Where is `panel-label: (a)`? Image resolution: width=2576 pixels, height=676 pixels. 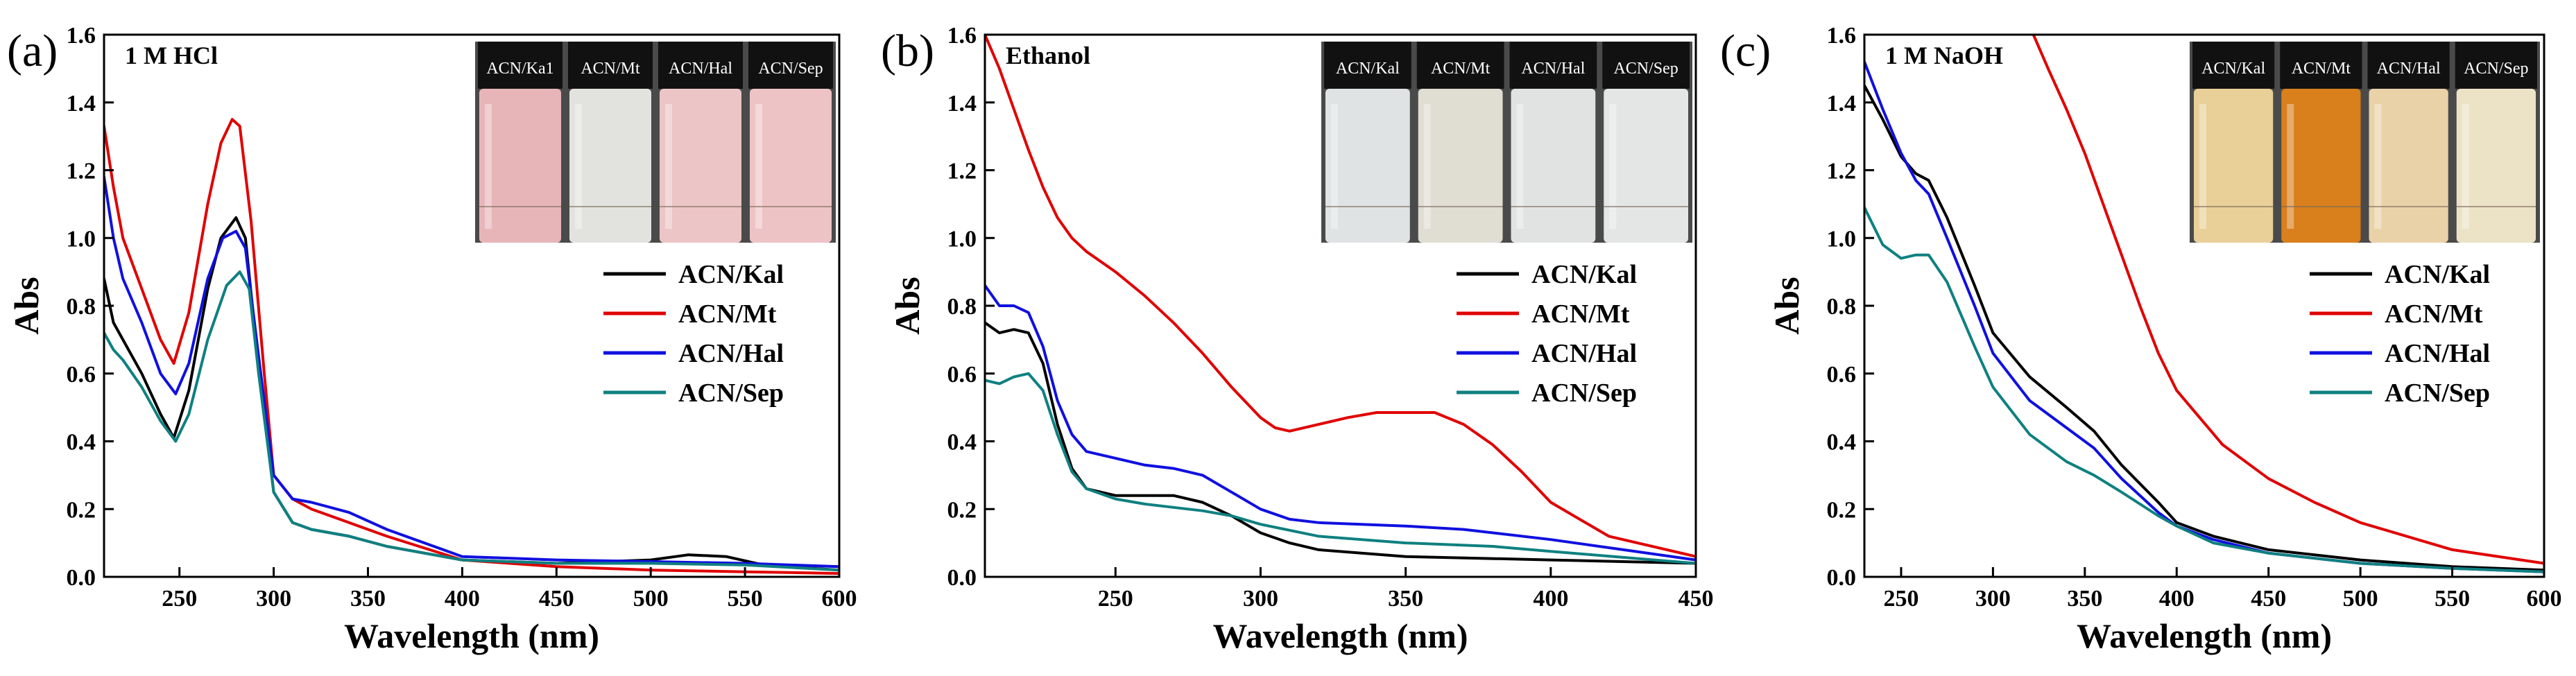
panel-label: (a) is located at coordinates (32, 51).